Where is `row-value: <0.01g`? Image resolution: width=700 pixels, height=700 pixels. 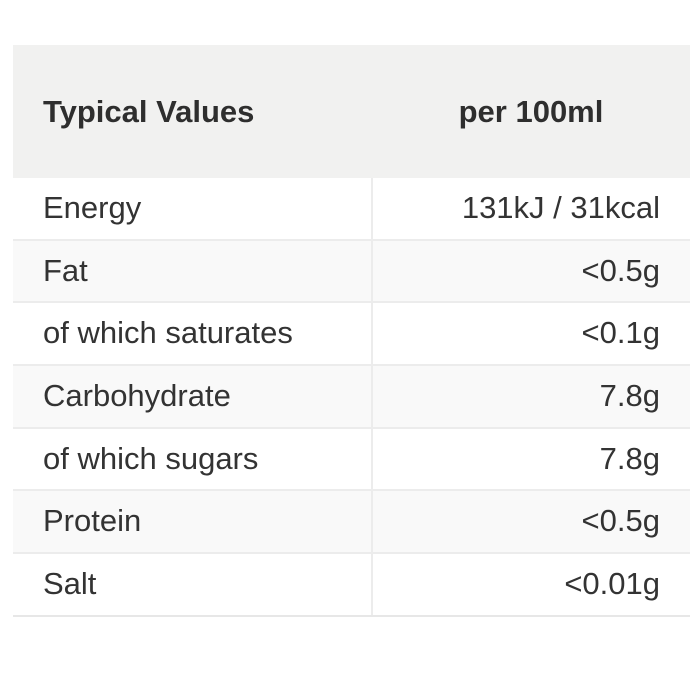
row-value: <0.01g is located at coordinates (530, 584).